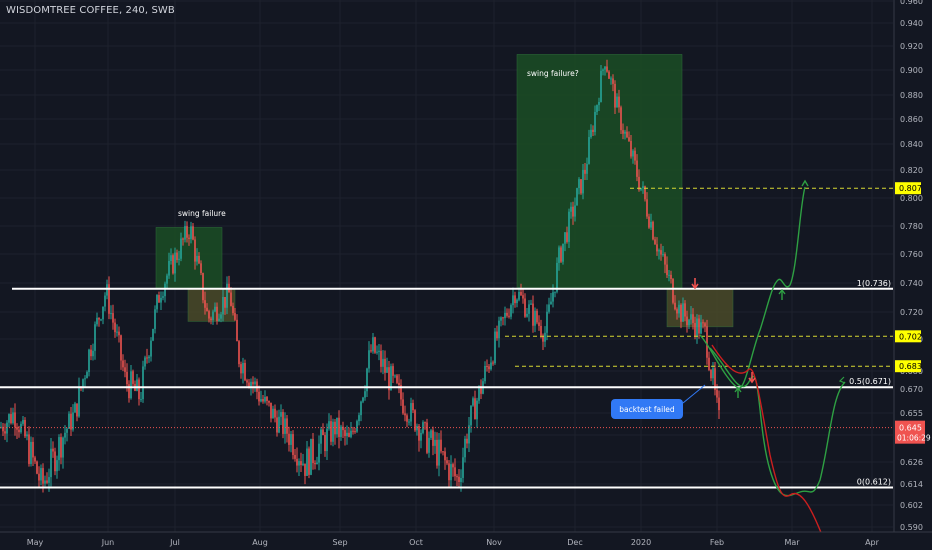 The height and width of the screenshot is (550, 932). I want to click on bearish-projection-path, so click(767, 440).